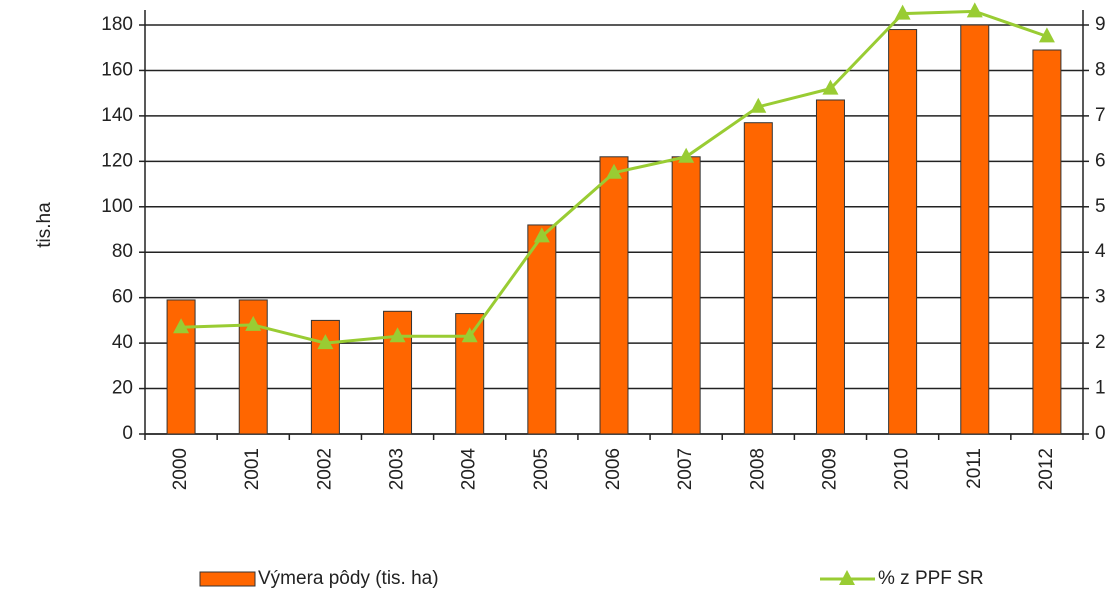 The width and height of the screenshot is (1115, 598). What do you see at coordinates (541, 469) in the screenshot?
I see `x-tick-label: 2005` at bounding box center [541, 469].